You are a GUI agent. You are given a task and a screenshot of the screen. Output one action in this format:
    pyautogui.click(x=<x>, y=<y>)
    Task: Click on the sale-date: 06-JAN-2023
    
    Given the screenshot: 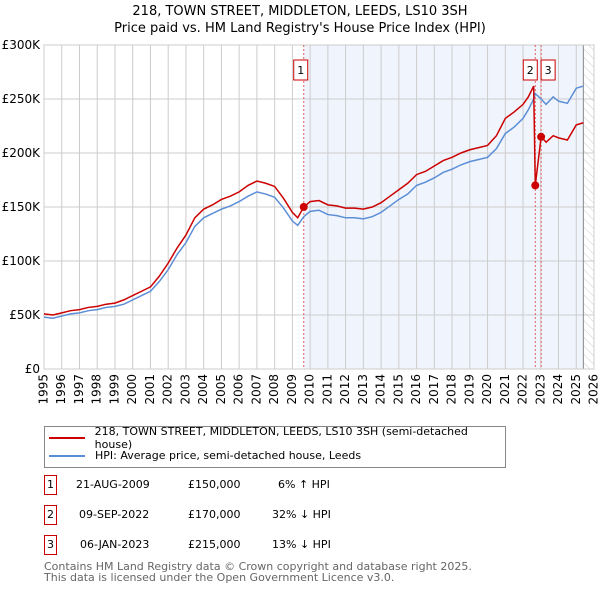 What is the action you would take?
    pyautogui.click(x=115, y=544)
    